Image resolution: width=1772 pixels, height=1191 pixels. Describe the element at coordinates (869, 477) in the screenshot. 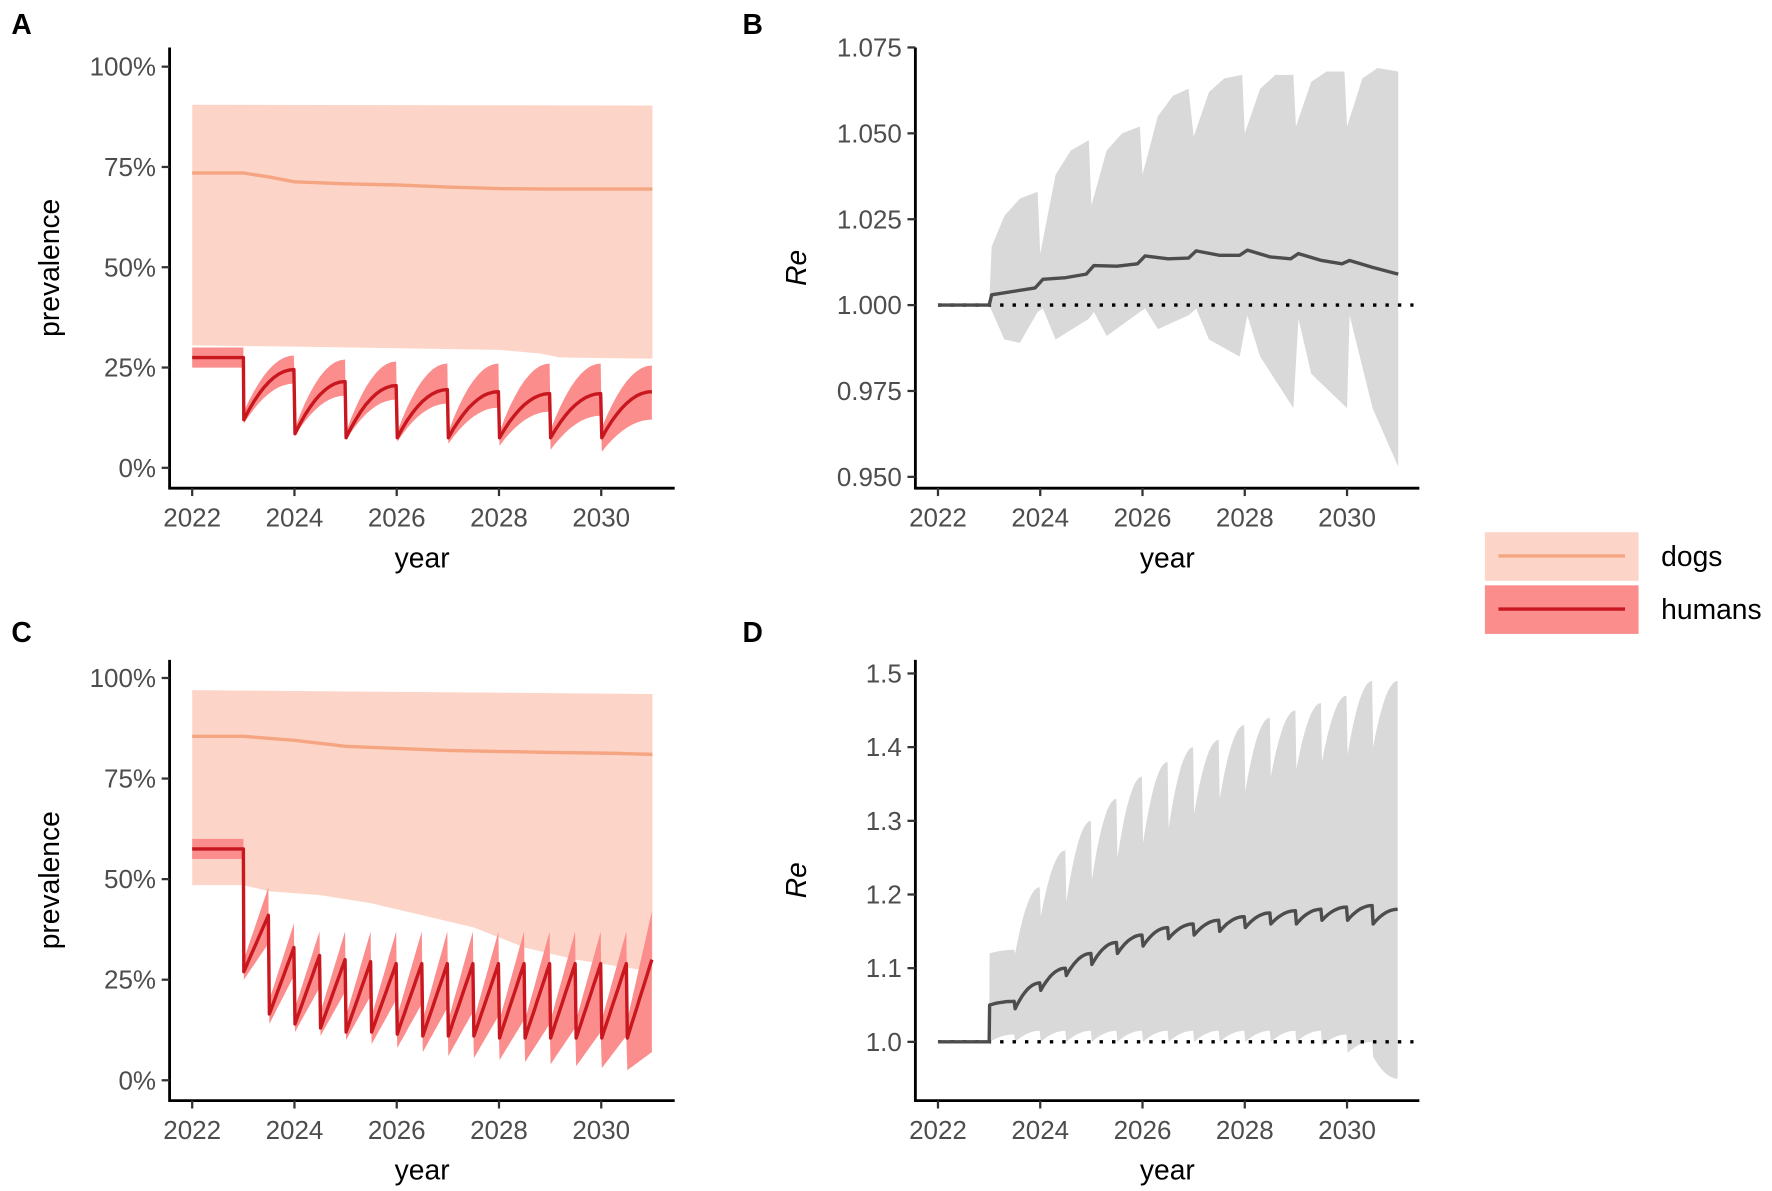

I see `y-tick-label: 0.950` at that location.